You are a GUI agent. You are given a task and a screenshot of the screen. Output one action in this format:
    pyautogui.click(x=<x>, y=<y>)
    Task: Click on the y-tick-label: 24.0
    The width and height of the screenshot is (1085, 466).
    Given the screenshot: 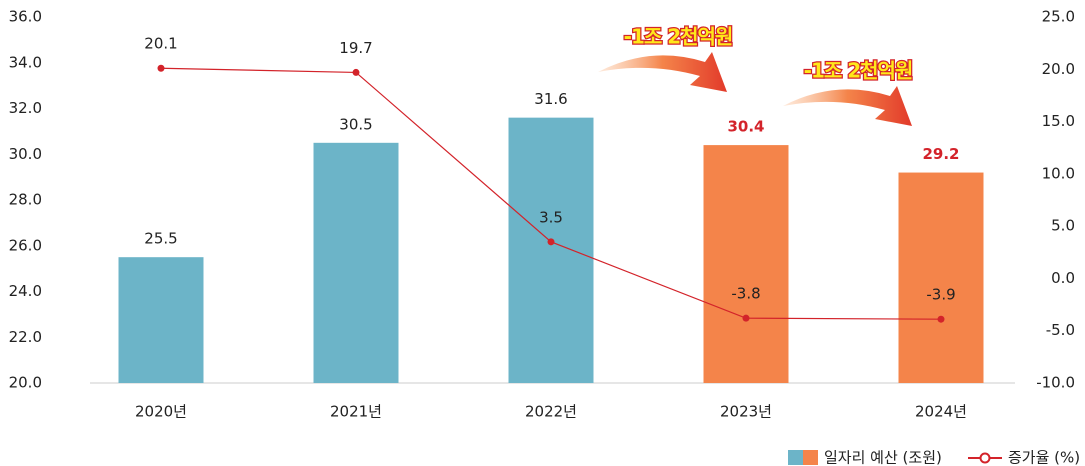 What is the action you would take?
    pyautogui.click(x=25, y=291)
    